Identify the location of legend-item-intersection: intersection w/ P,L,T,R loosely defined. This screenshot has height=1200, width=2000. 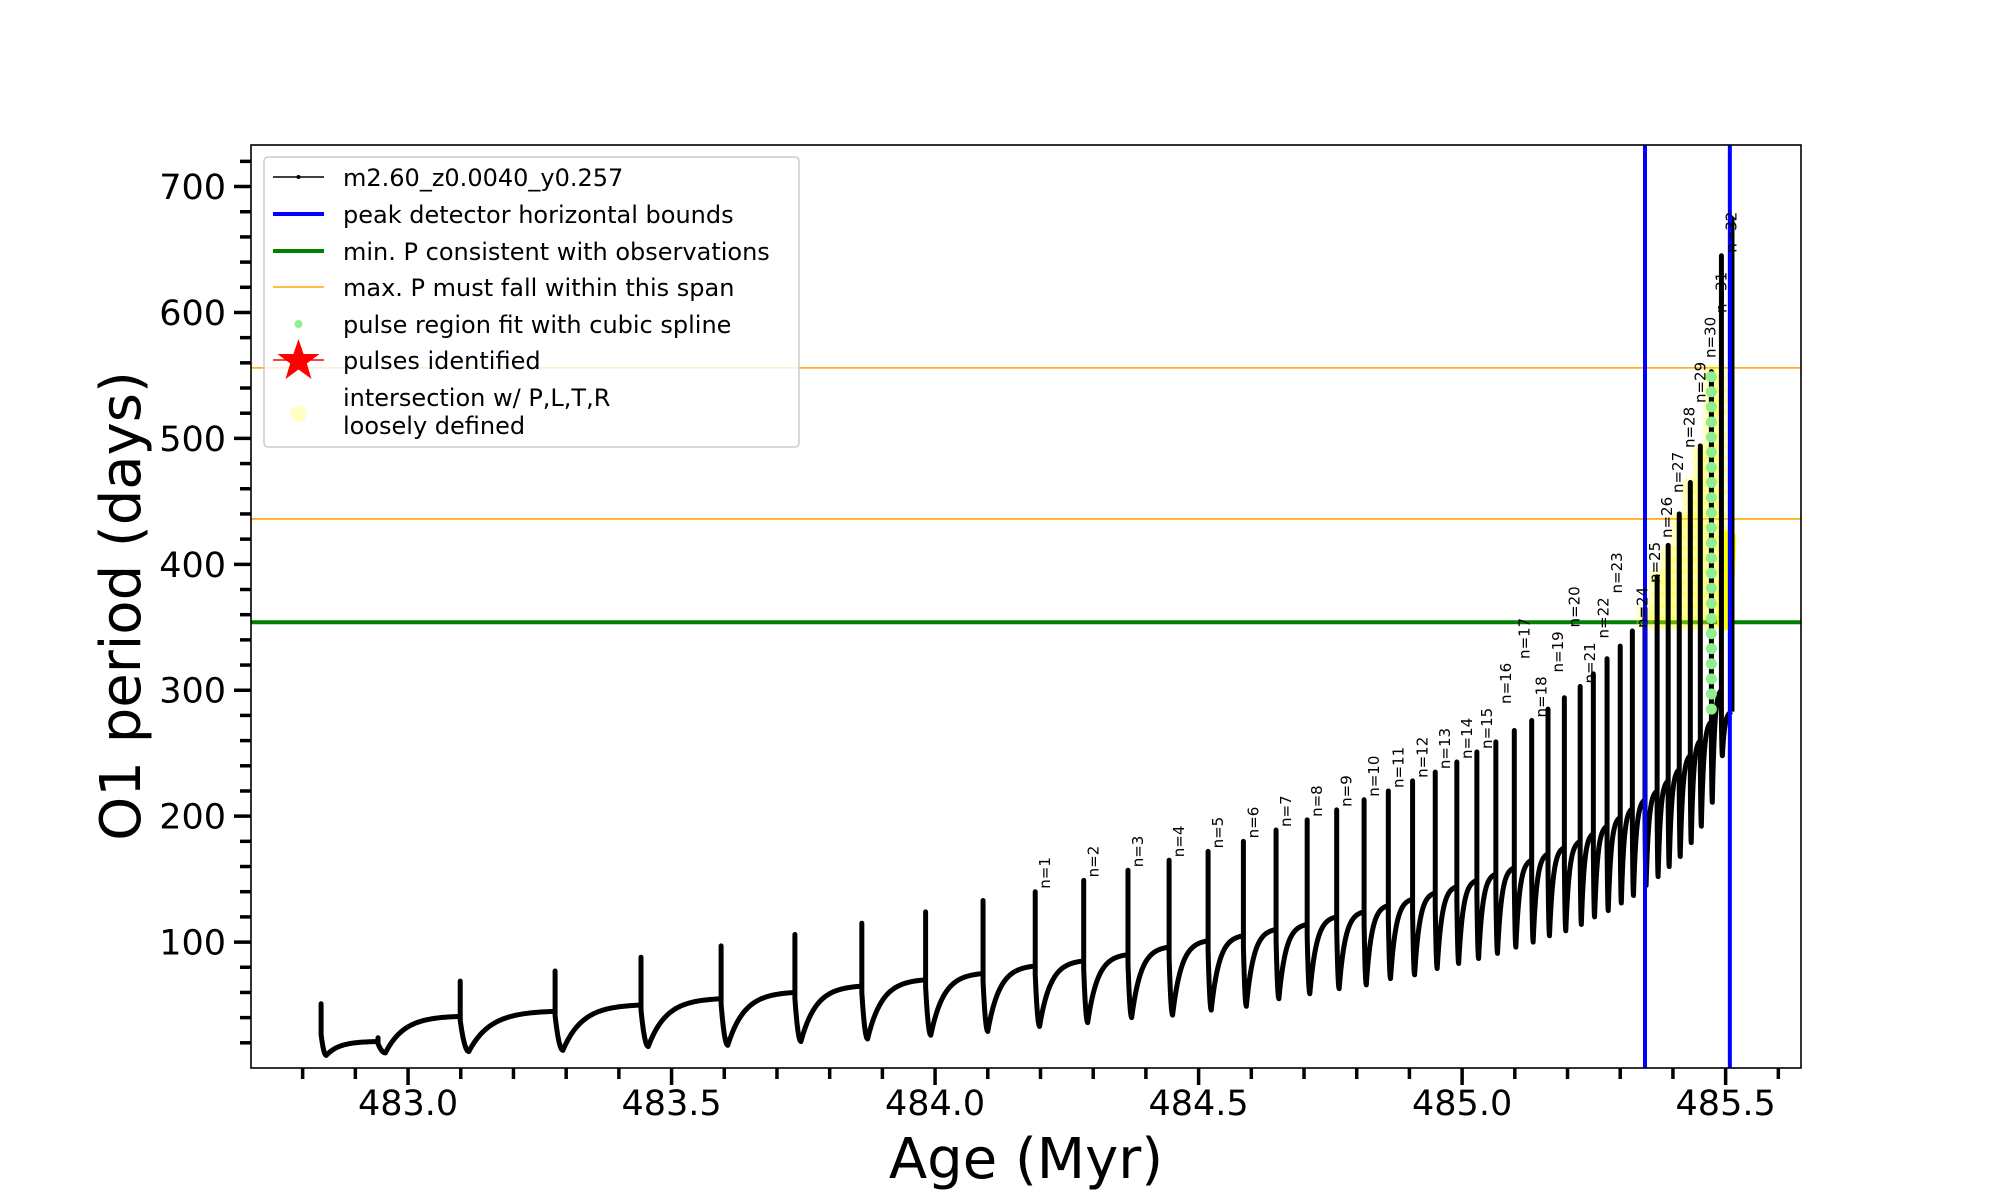
(450, 412).